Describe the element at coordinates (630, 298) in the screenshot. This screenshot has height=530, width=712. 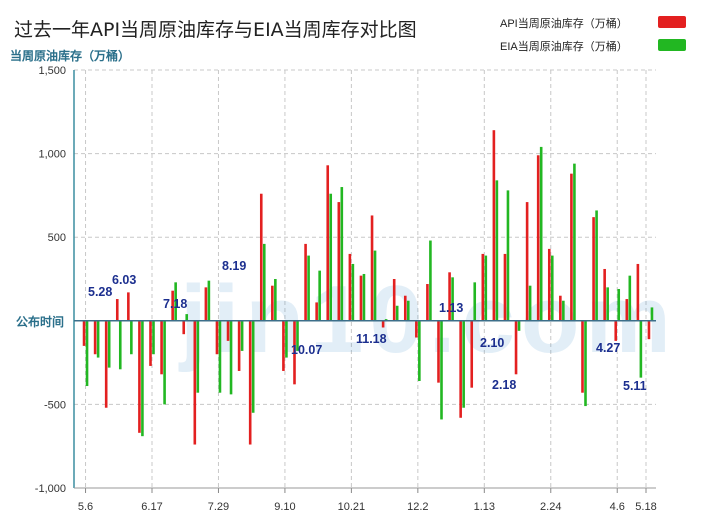
I see `eia-bar-4.13` at that location.